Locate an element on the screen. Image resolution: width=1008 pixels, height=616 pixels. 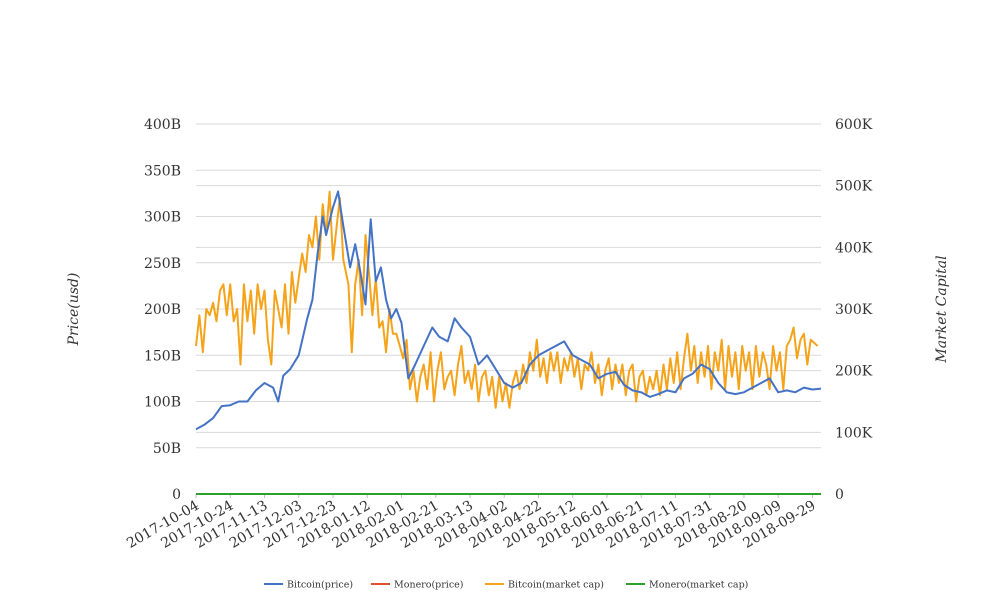
y2-tick-label: 100K is located at coordinates (854, 433).